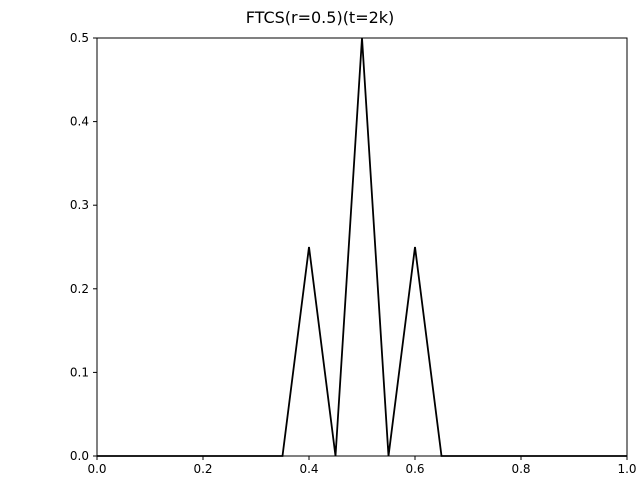 The image size is (640, 480). Describe the element at coordinates (520, 469) in the screenshot. I see `x-tick-label: 0.8` at that location.